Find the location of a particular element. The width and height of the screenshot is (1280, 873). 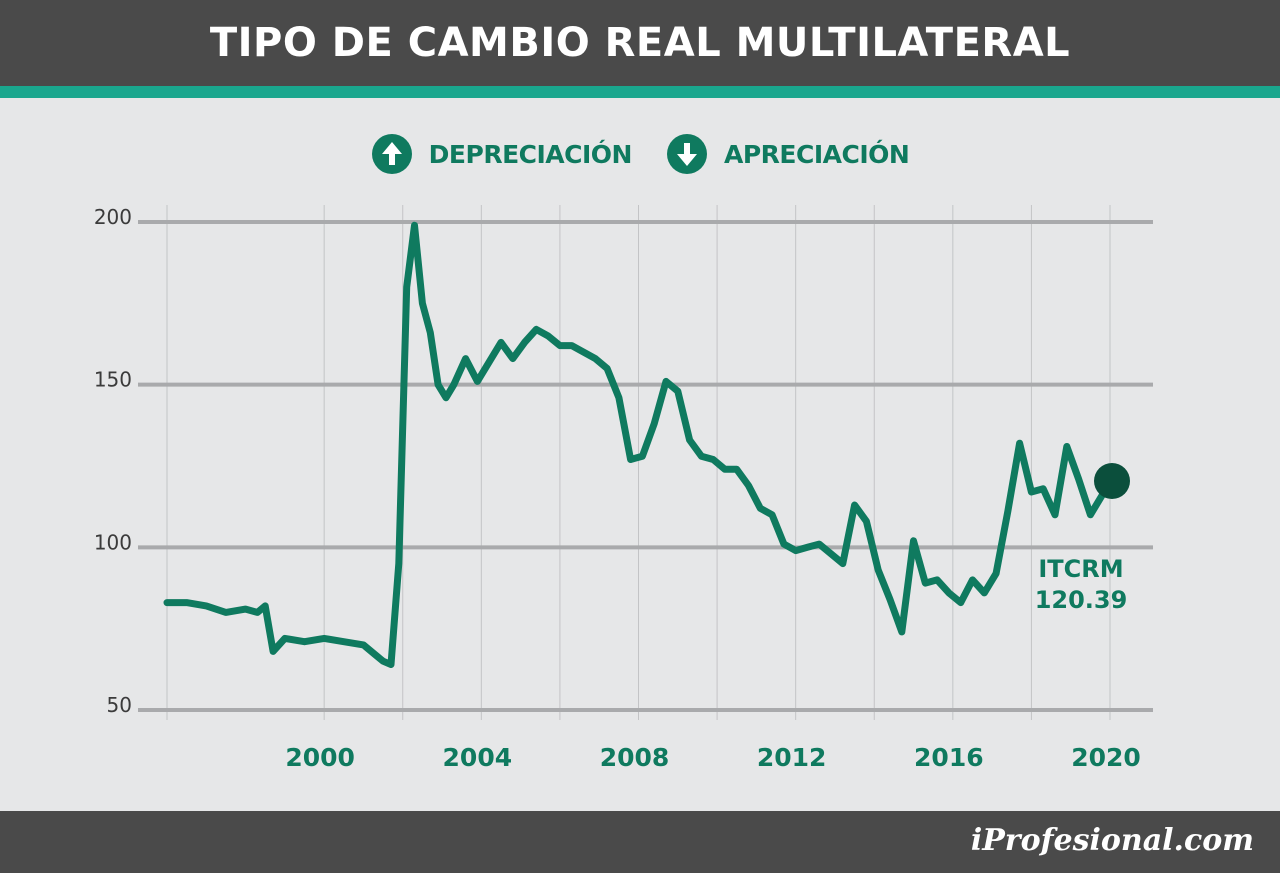

legend: DEPRECIACIÓN APRECIACIÓN is located at coordinates (640, 154).